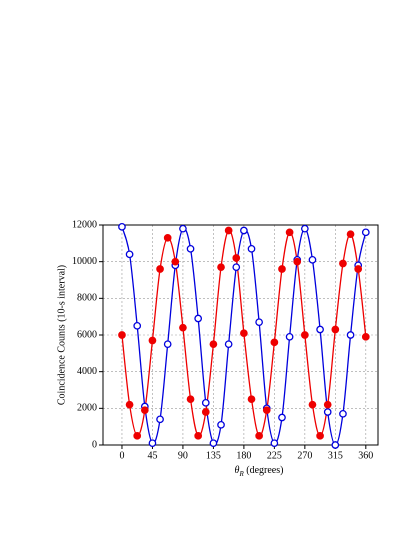 Image resolution: width=415 pixels, height=537 pixels. Describe the element at coordinates (274, 455) in the screenshot. I see `x-tick-label: 225` at that location.